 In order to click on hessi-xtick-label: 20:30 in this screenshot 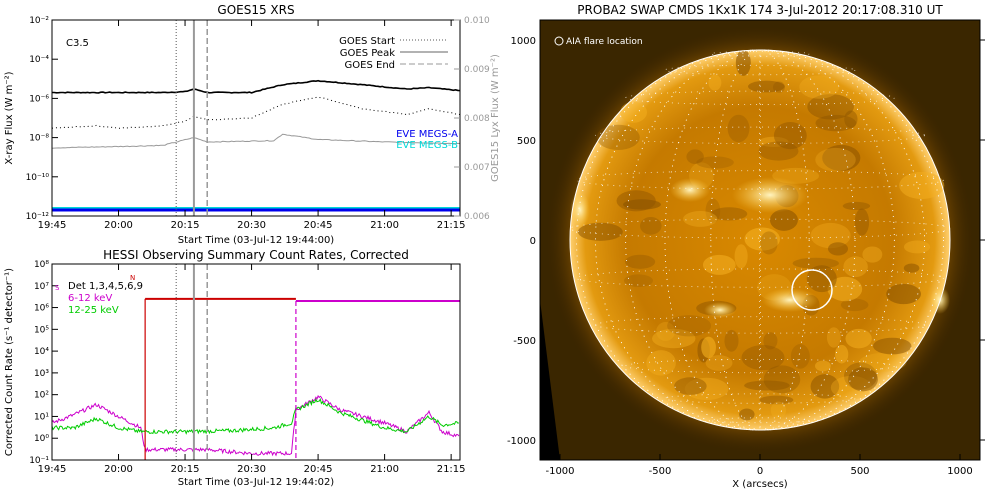, I will do `click(251, 469)`.